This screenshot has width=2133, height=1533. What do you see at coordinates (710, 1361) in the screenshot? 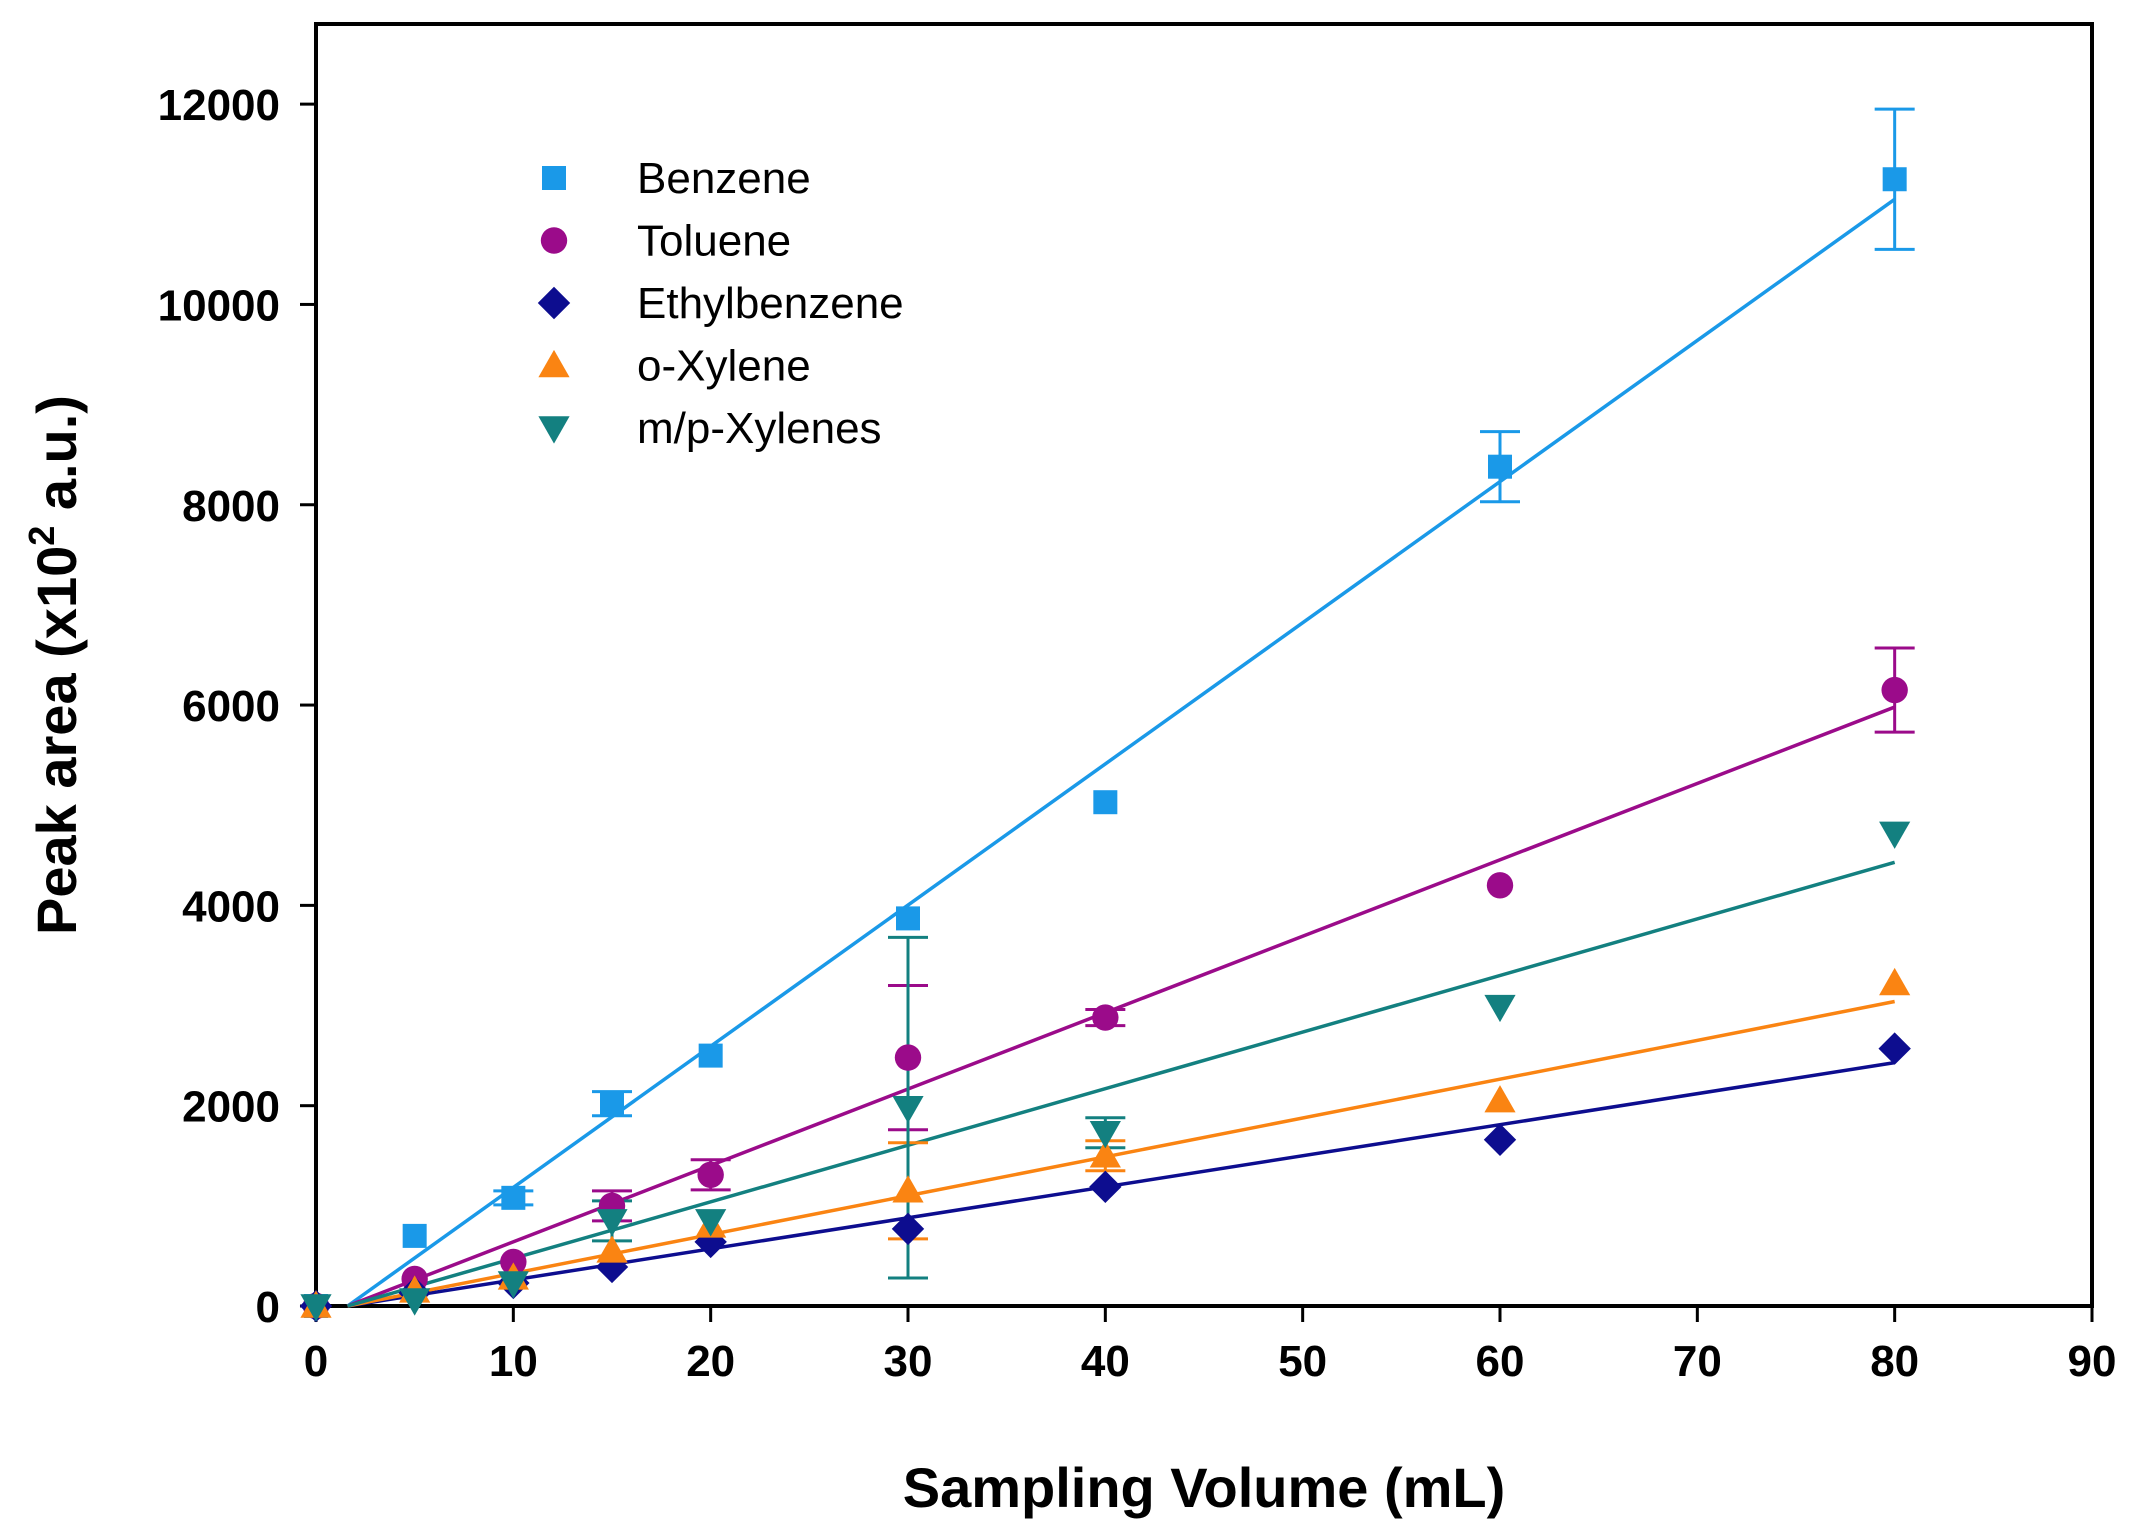
I see `x-tick-label: 20` at bounding box center [710, 1361].